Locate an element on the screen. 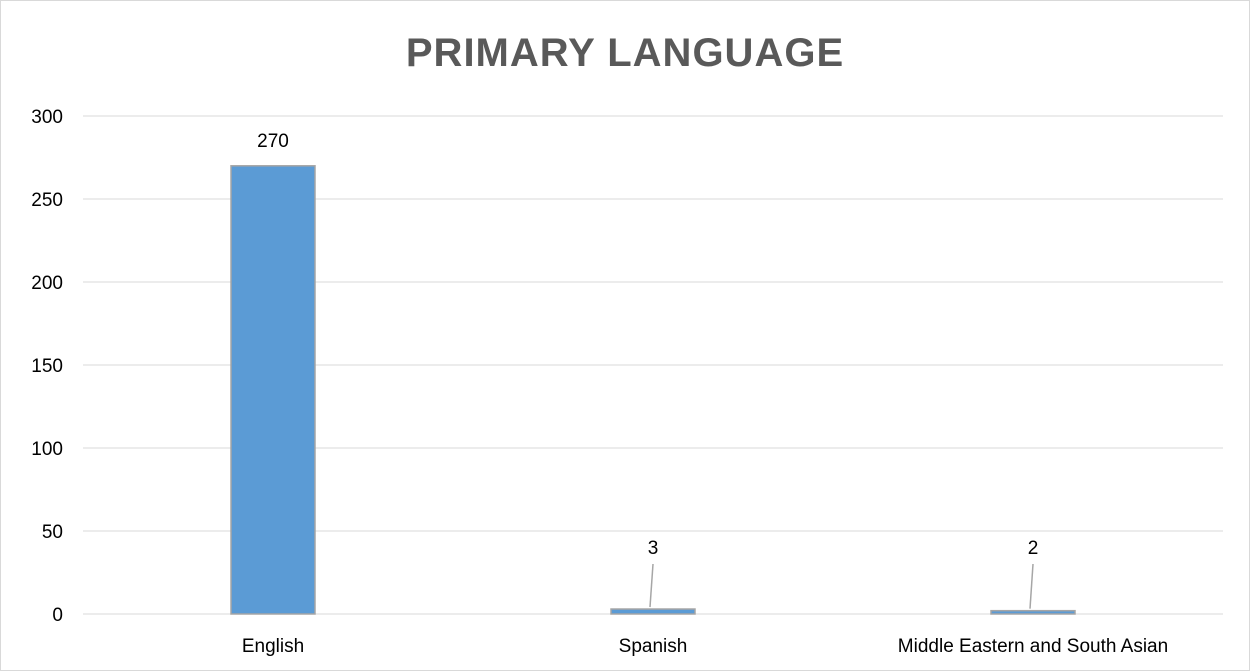  x-category-label: Middle Eastern and South Asian is located at coordinates (1033, 646).